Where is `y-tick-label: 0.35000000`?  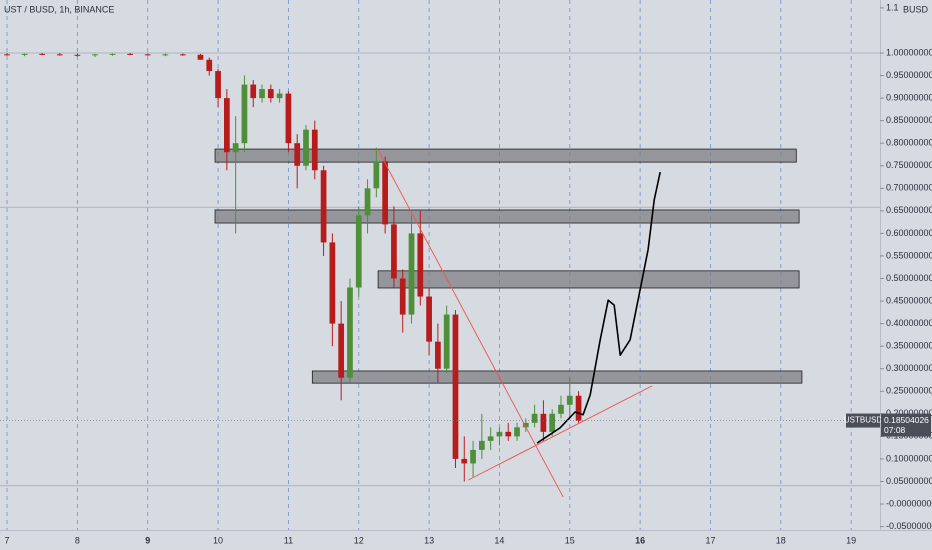 y-tick-label: 0.35000000 is located at coordinates (909, 346).